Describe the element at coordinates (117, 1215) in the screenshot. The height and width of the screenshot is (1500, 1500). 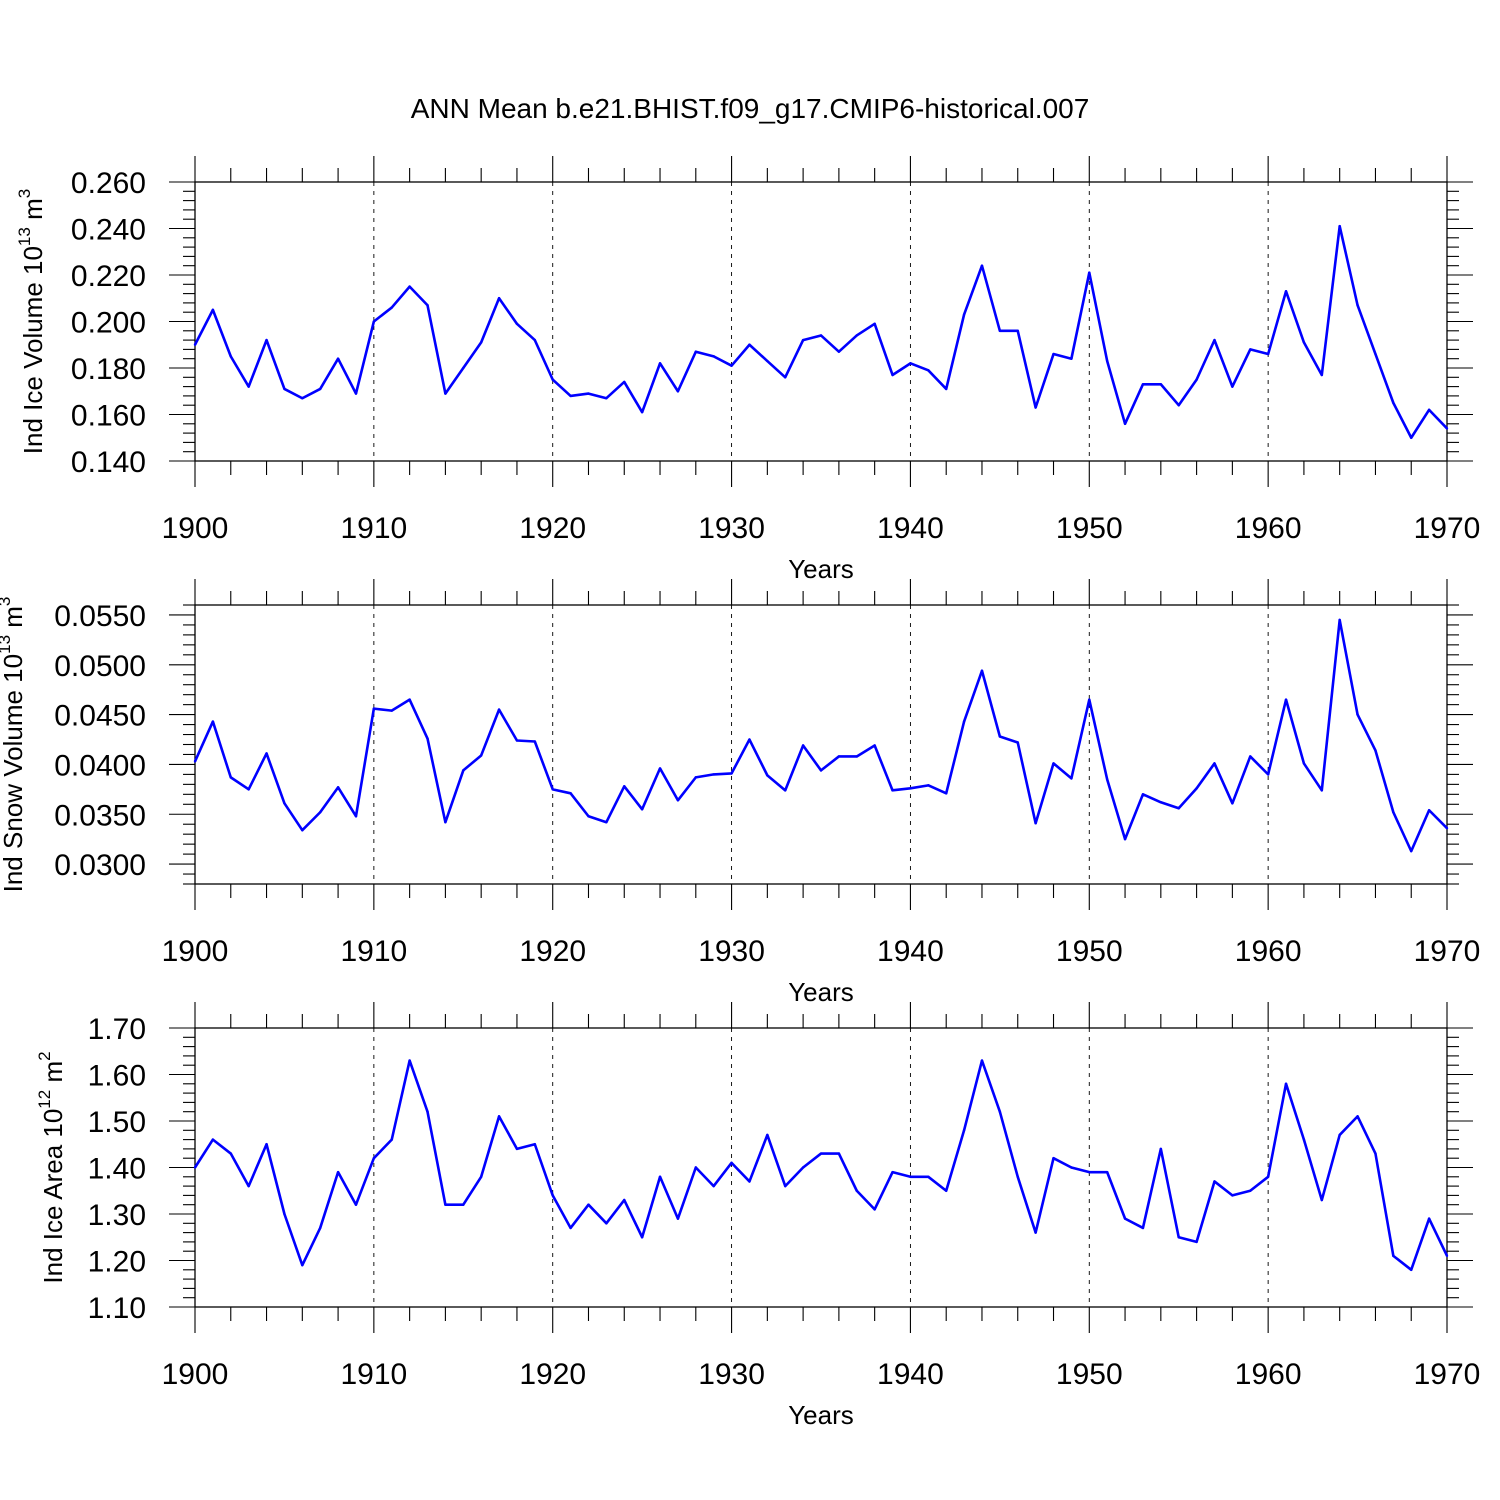
I see `y-tick-label: 1.30` at that location.